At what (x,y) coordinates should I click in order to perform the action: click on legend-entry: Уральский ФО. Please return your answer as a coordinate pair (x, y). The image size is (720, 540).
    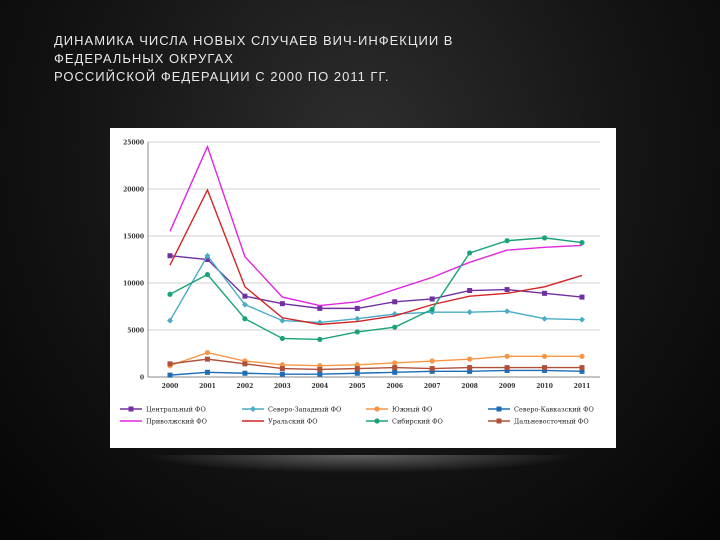
    Looking at the image, I should click on (280, 422).